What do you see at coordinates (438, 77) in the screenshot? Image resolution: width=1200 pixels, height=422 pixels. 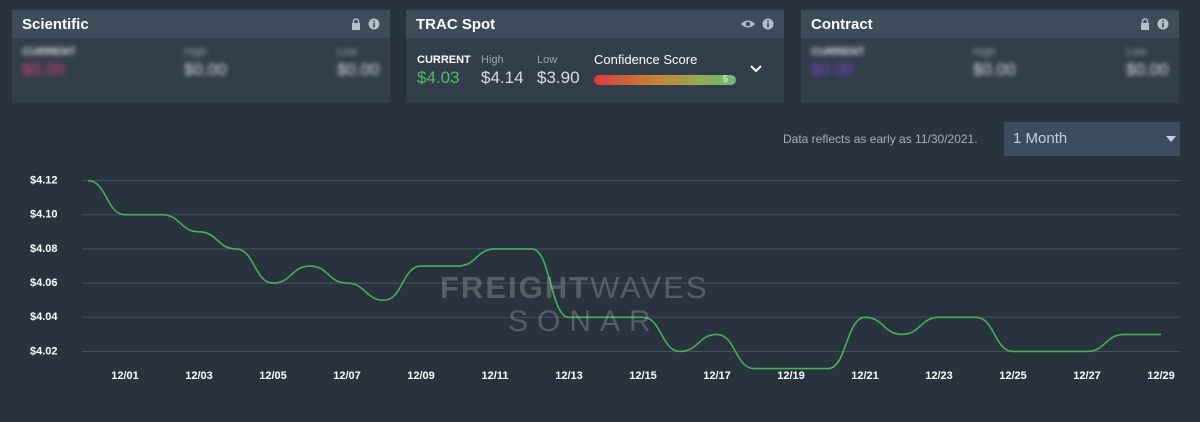 I see `current-value: $4.03` at bounding box center [438, 77].